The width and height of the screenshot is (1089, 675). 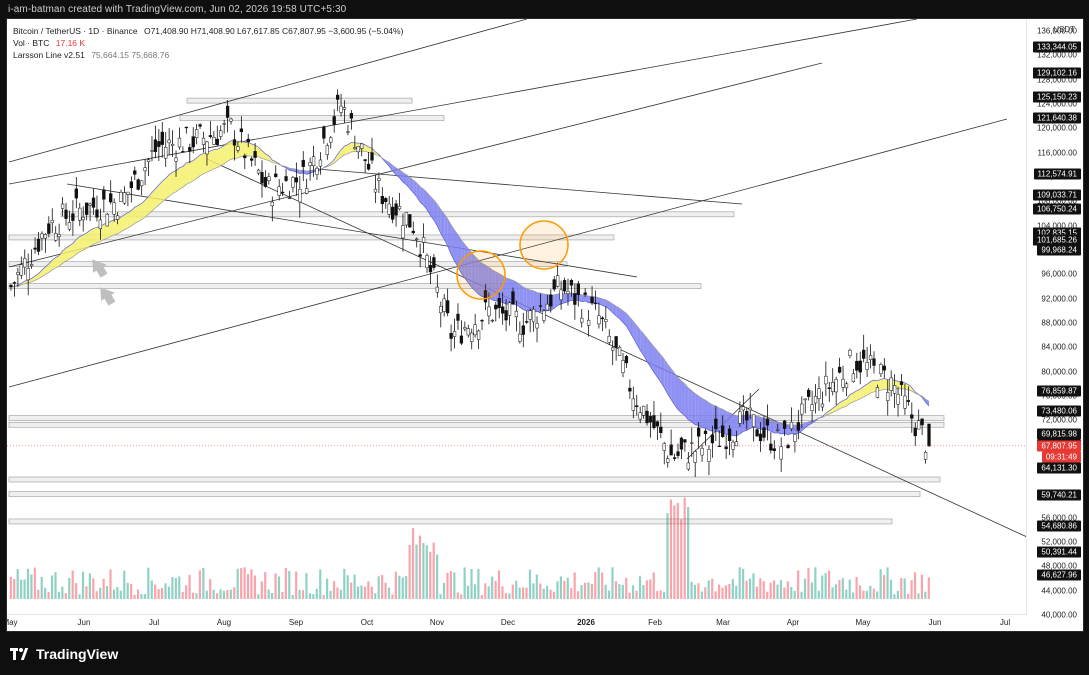 I want to click on price-level-tag: 102,835.15, so click(x=1056, y=233).